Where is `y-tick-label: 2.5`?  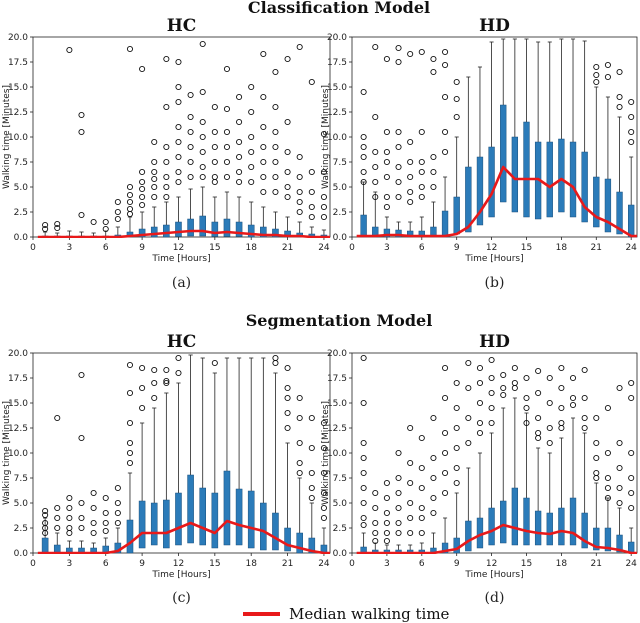
y-tick-label: 2.5 is located at coordinates (21, 529).